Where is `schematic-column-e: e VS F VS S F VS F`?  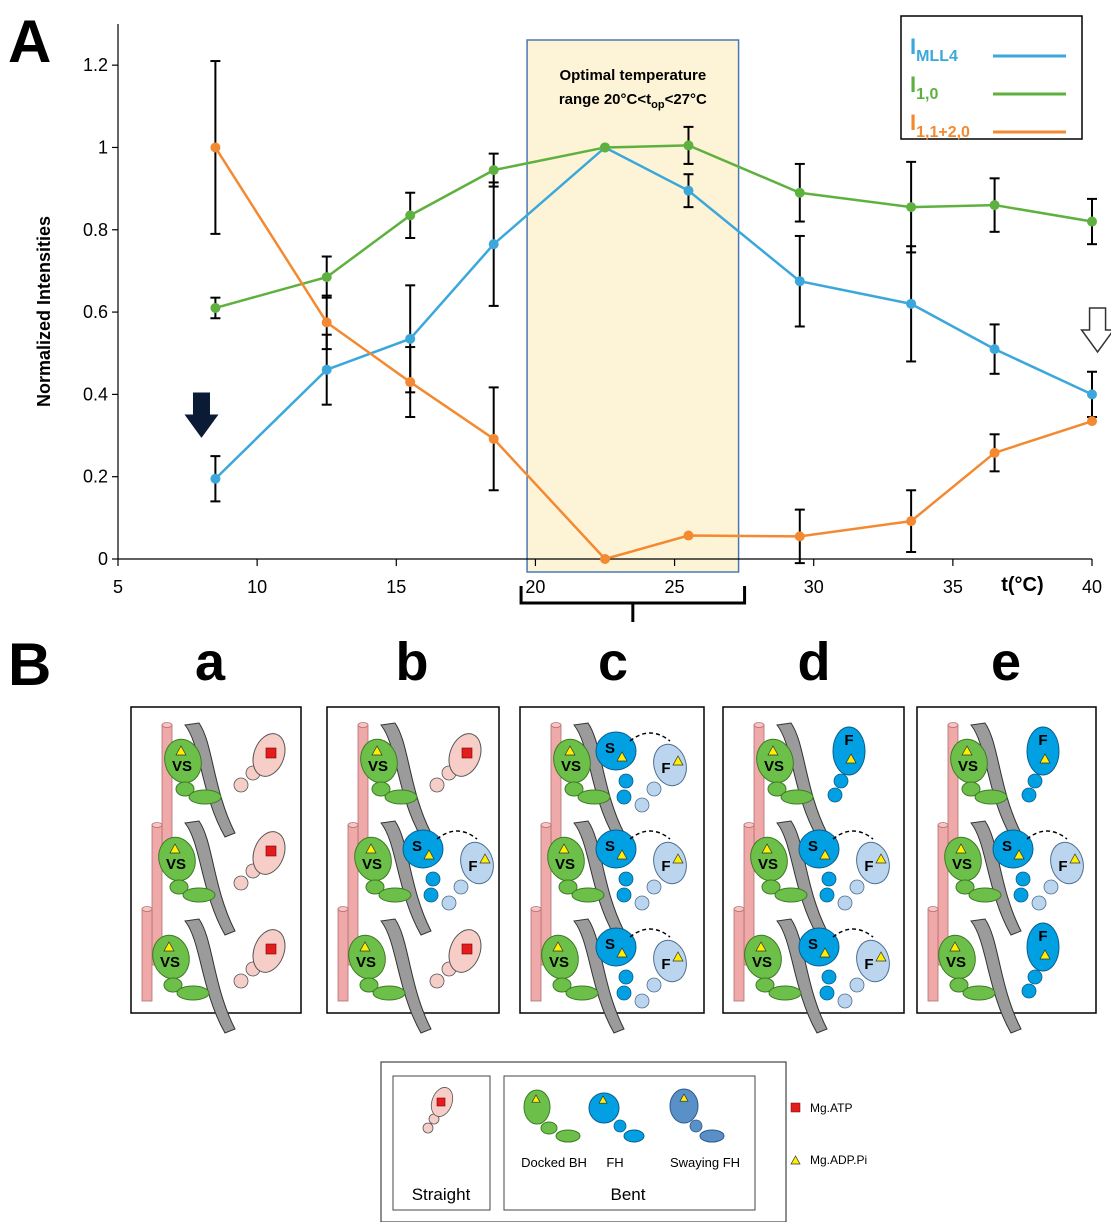 schematic-column-e: e VS F VS S F VS F is located at coordinates (1006, 833).